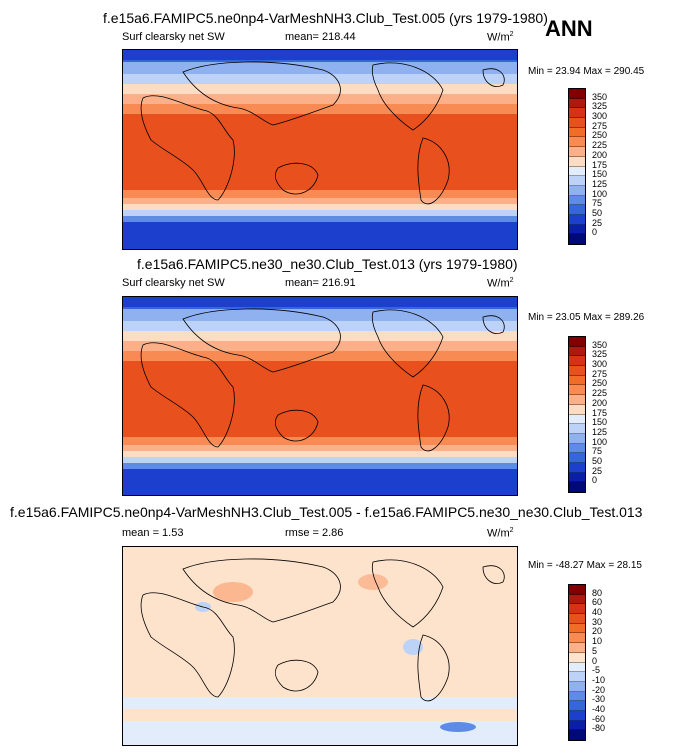  I want to click on colorbar-label: -80, so click(599, 728).